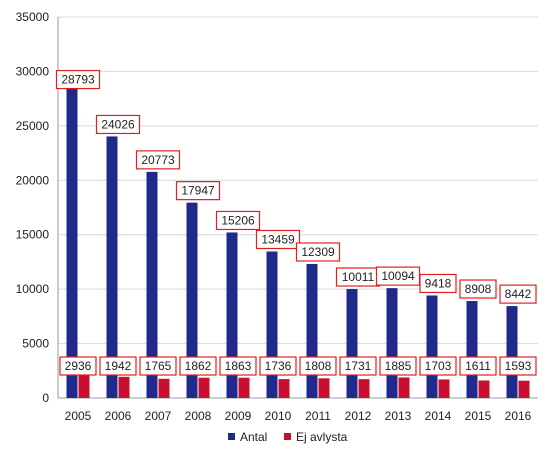 The height and width of the screenshot is (460, 548). Describe the element at coordinates (45, 398) in the screenshot. I see `y-tick-label: 0` at that location.